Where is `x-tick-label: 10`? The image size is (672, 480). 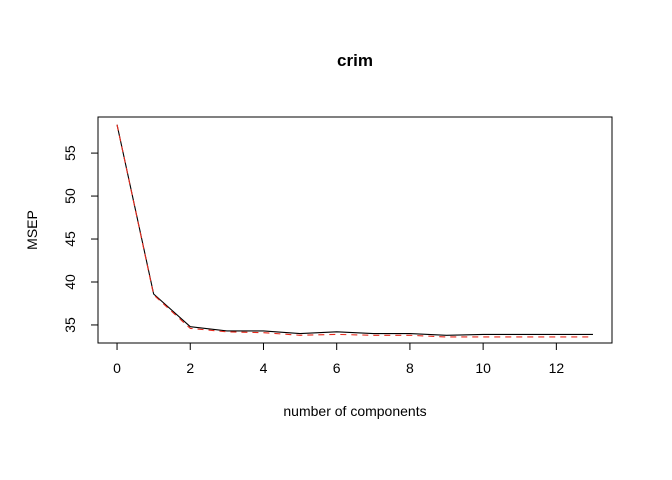
x-tick-label: 10 is located at coordinates (483, 368).